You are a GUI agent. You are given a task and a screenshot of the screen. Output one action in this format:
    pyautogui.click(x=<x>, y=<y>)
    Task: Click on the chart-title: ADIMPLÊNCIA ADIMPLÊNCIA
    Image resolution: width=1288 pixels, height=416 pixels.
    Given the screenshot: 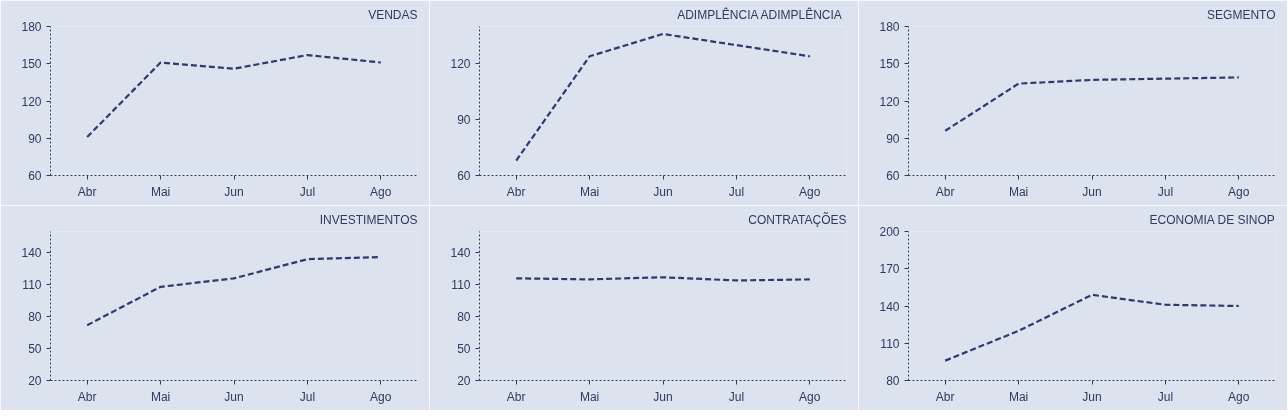 What is the action you would take?
    pyautogui.click(x=759, y=14)
    